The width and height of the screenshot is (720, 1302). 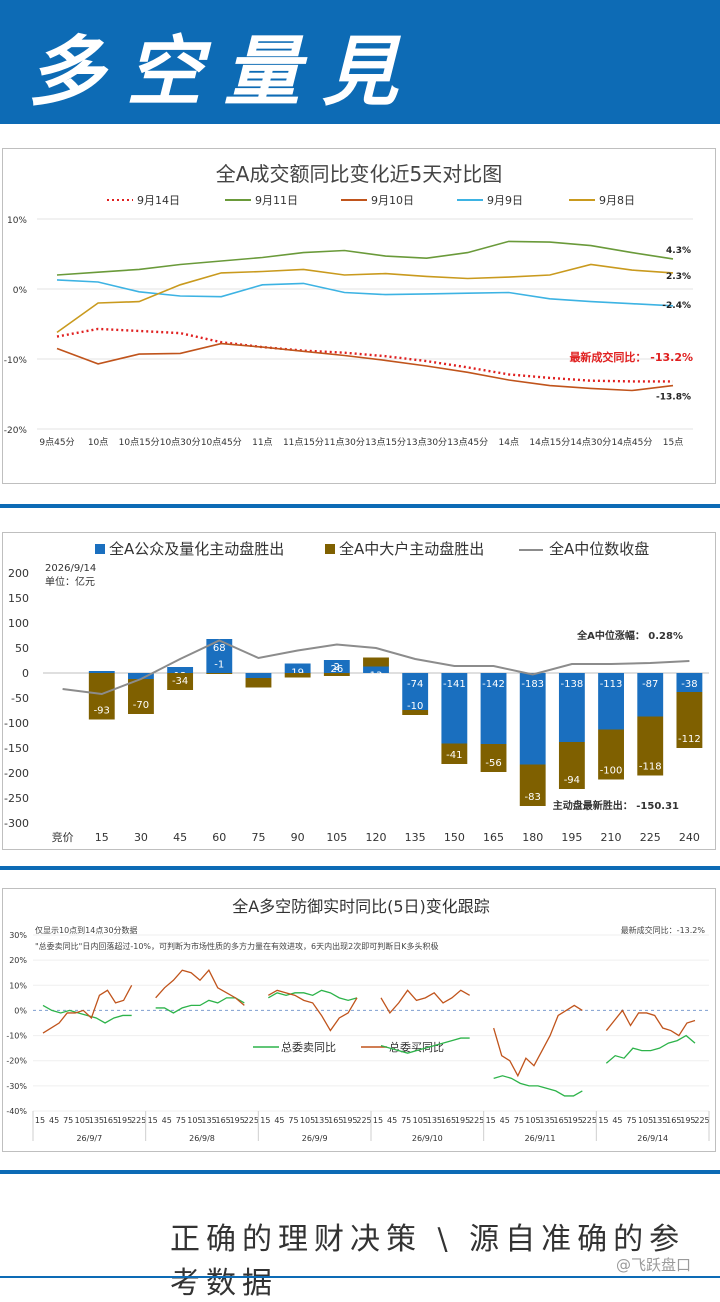 What do you see at coordinates (180, 681) in the screenshot?
I see `bar-big-holder-label: -34` at bounding box center [180, 681].